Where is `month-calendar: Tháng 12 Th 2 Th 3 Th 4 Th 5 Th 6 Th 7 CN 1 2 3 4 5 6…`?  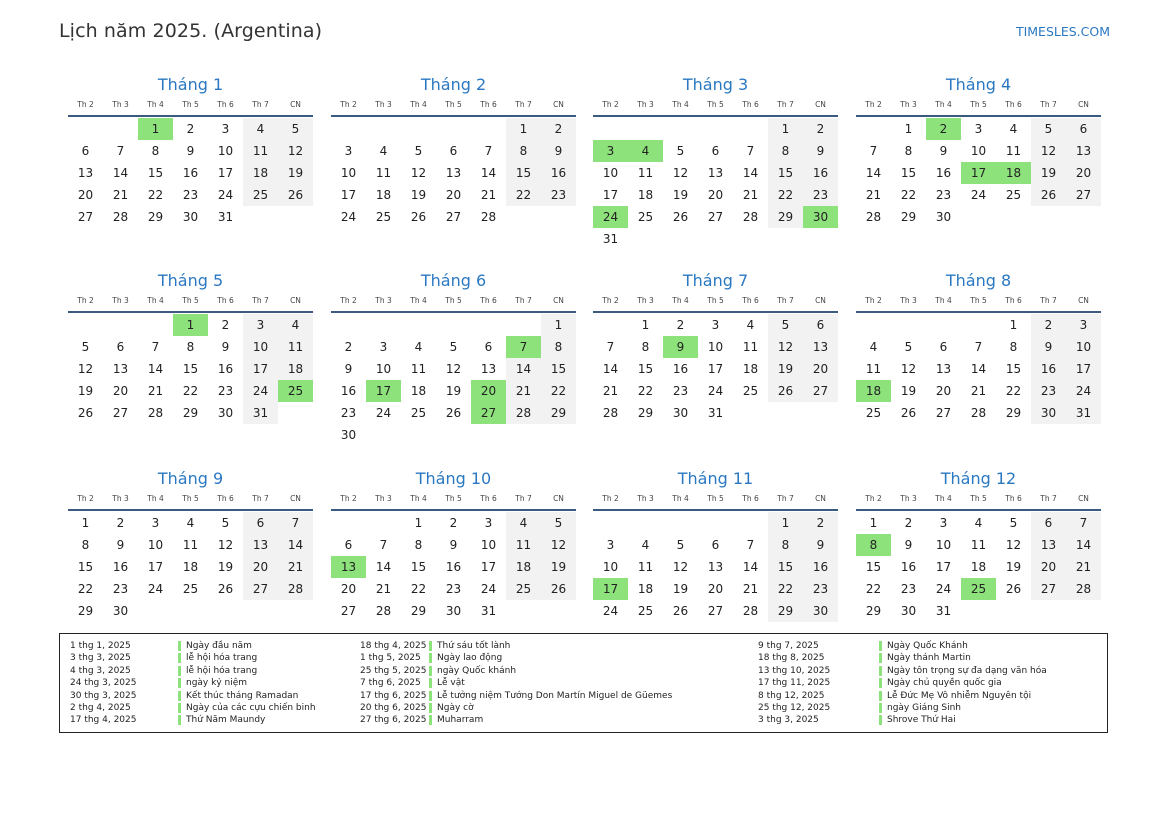
month-calendar: Tháng 12 Th 2 Th 3 Th 4 Th 5 Th 6 Th 7 CN 1 2 3 4 5 6… is located at coordinates (978, 545).